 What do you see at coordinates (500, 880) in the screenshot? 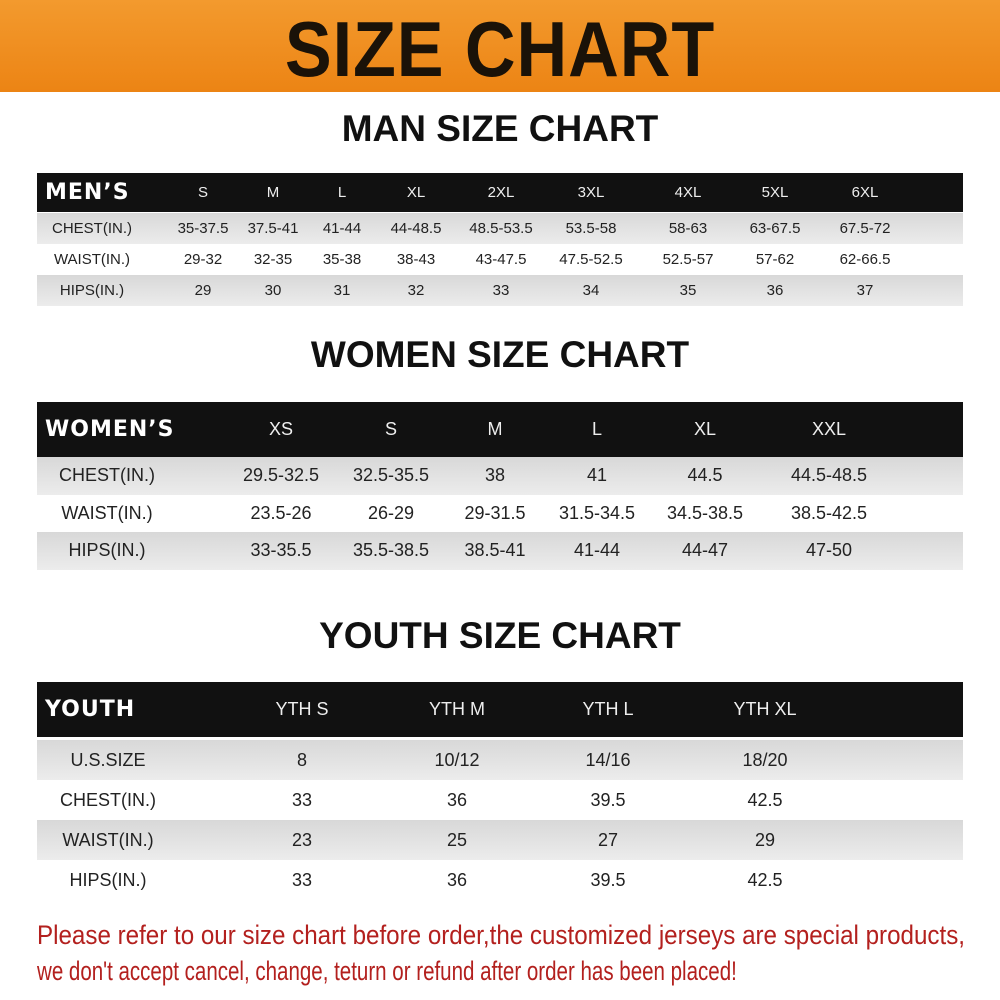
I see `table-row: HIPS(IN.) 33 36 39.5 42.5` at bounding box center [500, 880].